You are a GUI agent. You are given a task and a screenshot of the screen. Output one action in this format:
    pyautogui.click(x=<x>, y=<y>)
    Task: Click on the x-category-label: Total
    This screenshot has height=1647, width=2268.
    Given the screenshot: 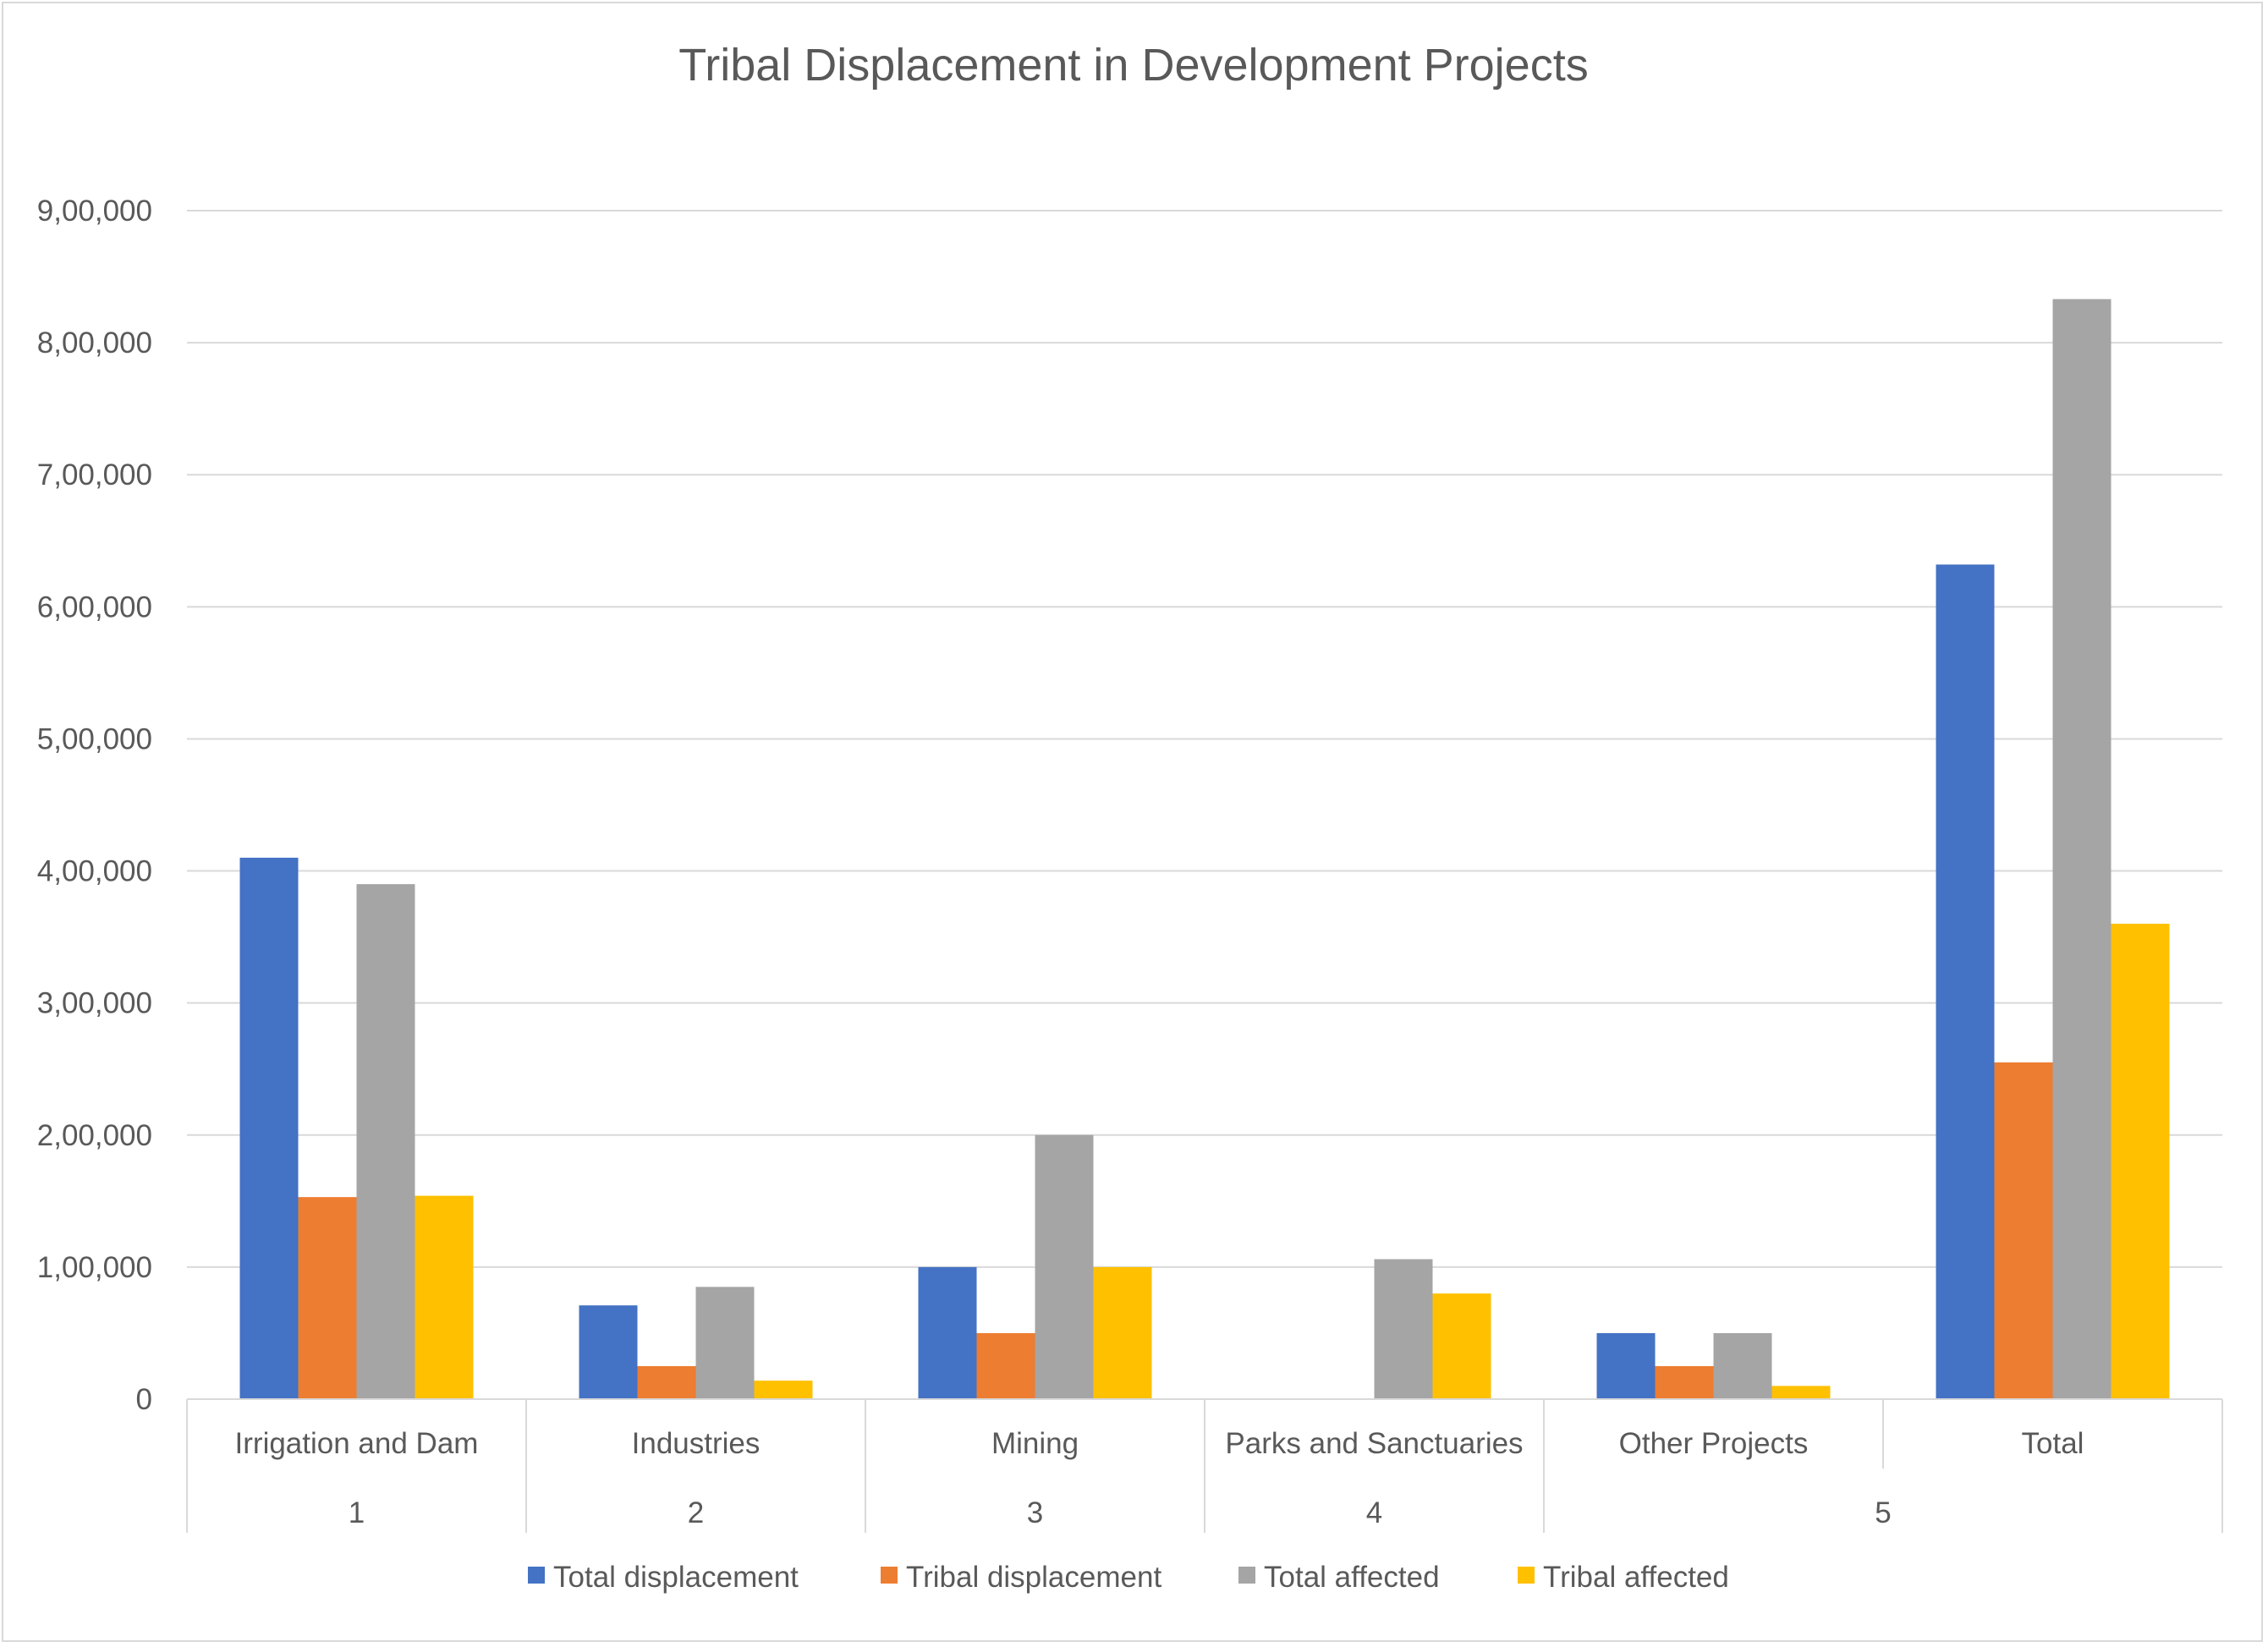 What is the action you would take?
    pyautogui.click(x=2053, y=1443)
    